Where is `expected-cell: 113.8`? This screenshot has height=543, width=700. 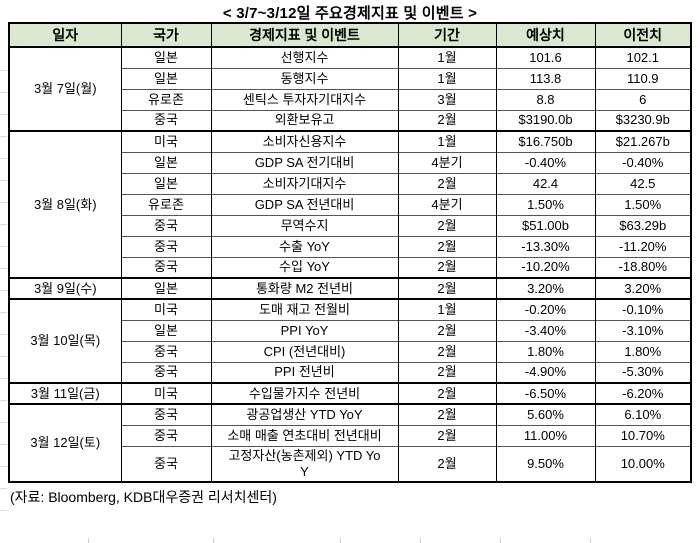
expected-cell: 113.8 is located at coordinates (545, 78).